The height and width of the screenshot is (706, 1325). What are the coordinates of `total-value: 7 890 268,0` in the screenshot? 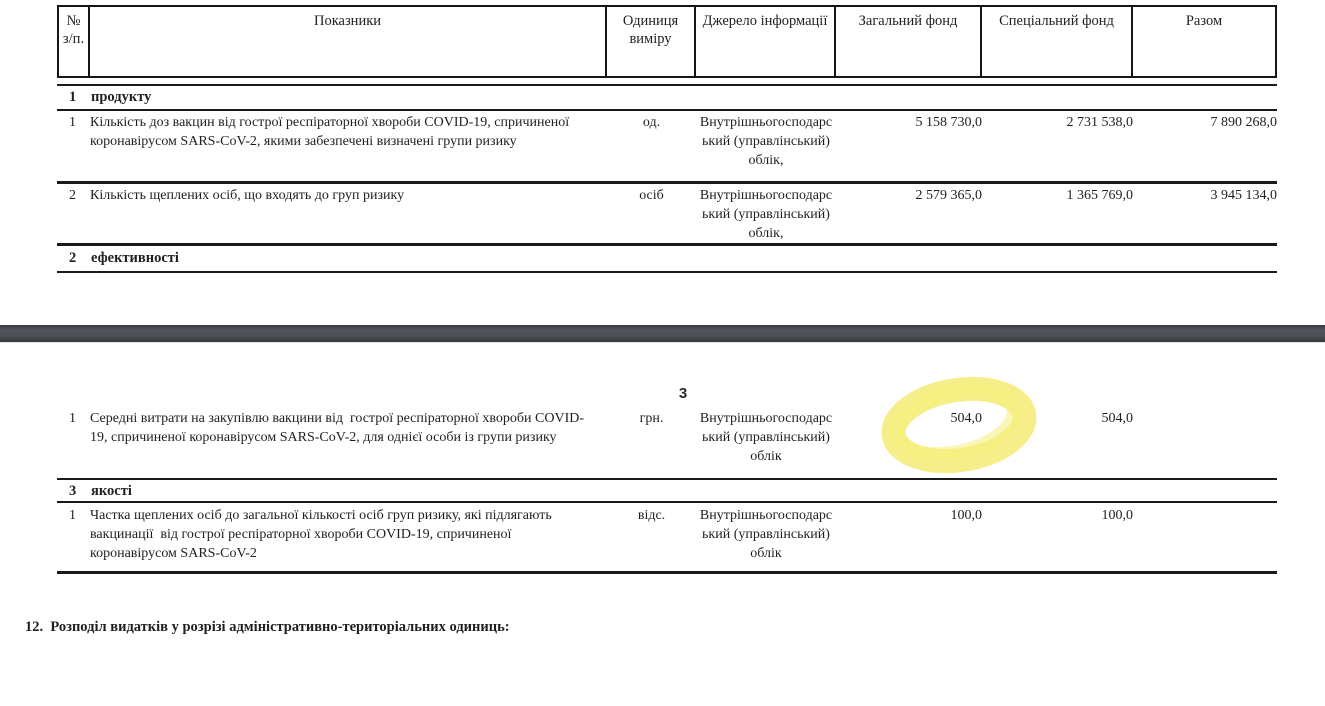 It's located at (1244, 122).